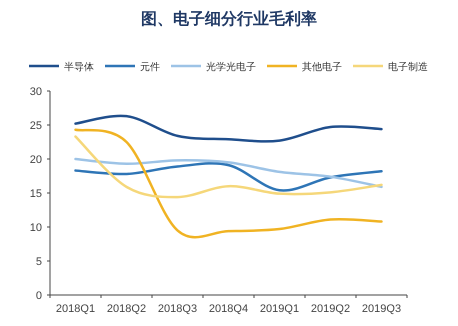  I want to click on x-tick-label: 2019Q1, so click(280, 309).